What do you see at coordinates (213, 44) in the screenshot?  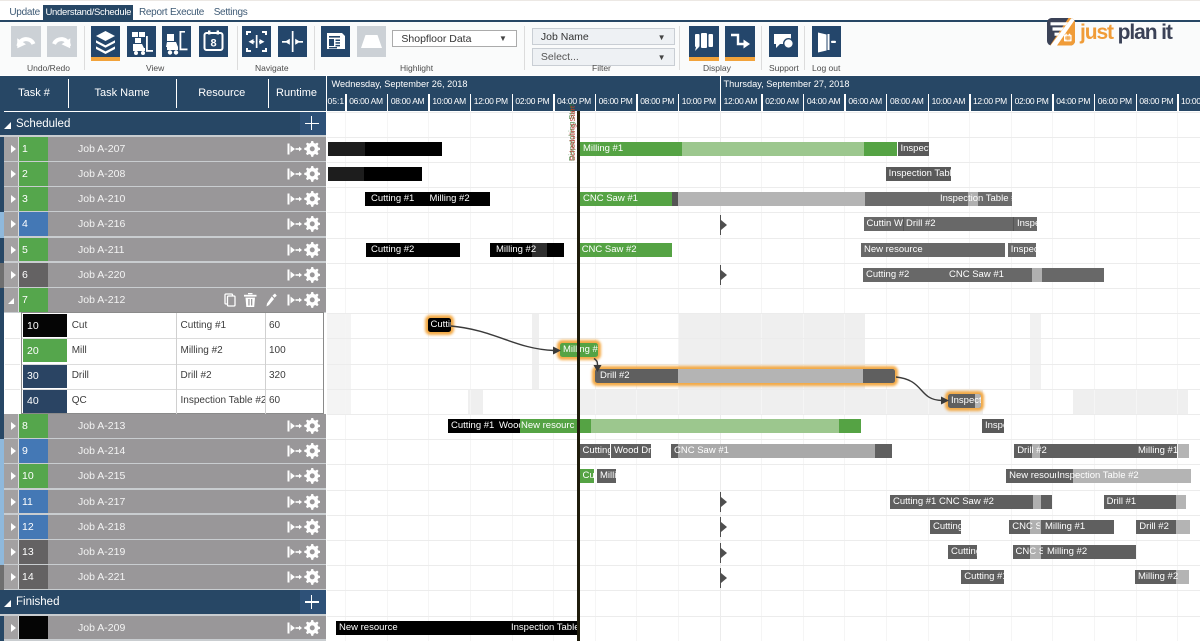 I see `svg-text: 8` at bounding box center [213, 44].